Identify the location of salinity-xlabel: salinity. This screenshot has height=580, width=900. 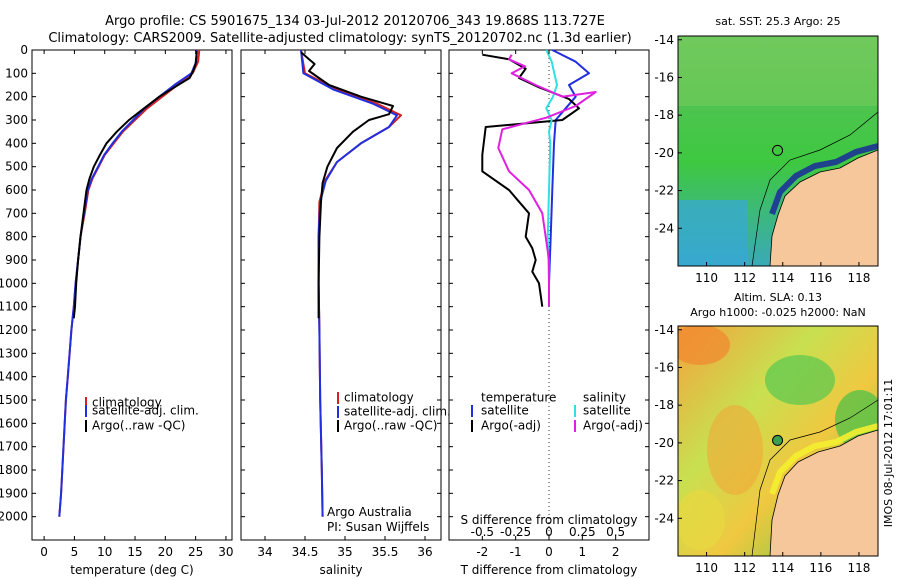
(340, 570).